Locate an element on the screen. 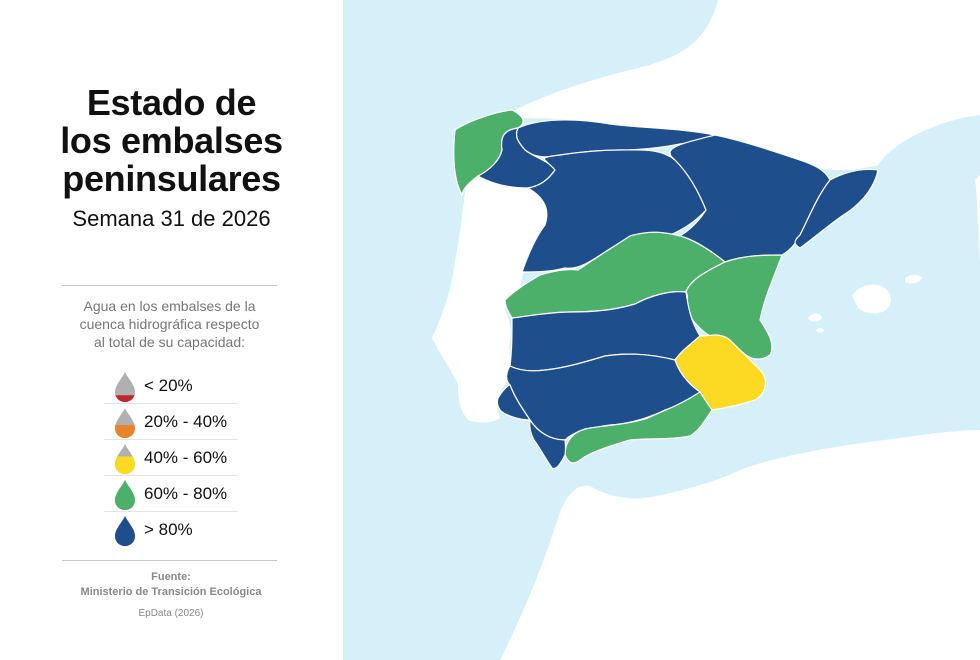 Image resolution: width=980 pixels, height=660 pixels. legend-label: 40% - 60% is located at coordinates (186, 457).